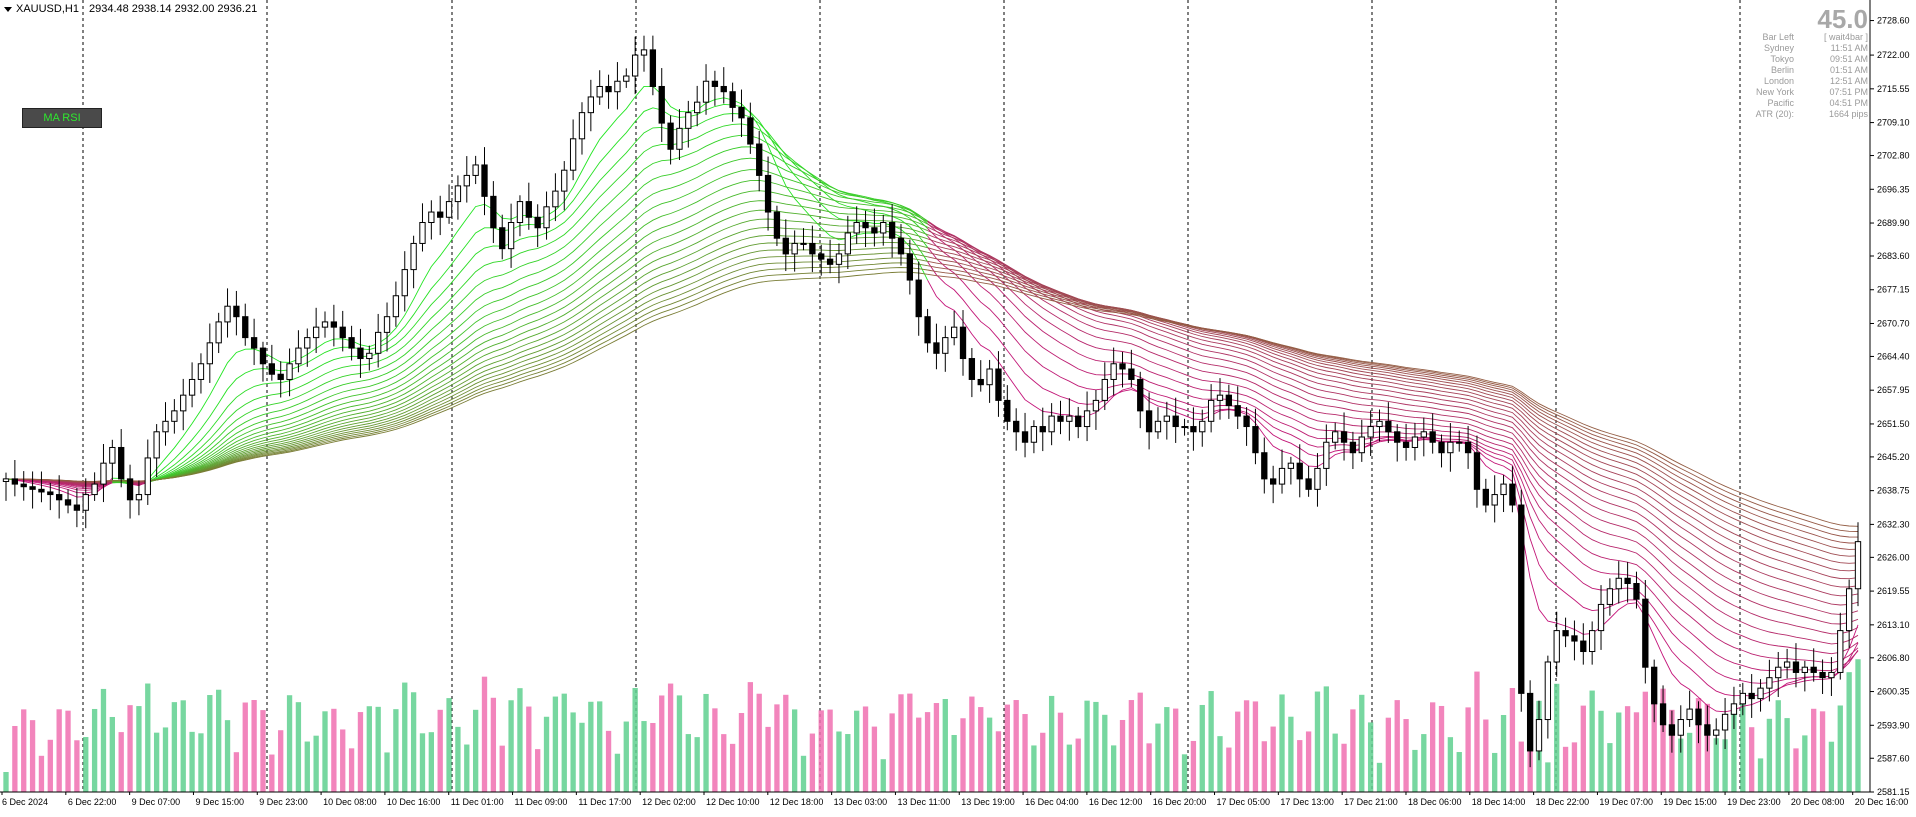 The height and width of the screenshot is (817, 1916). I want to click on ma-rsi-button: MA RSI, so click(62, 118).